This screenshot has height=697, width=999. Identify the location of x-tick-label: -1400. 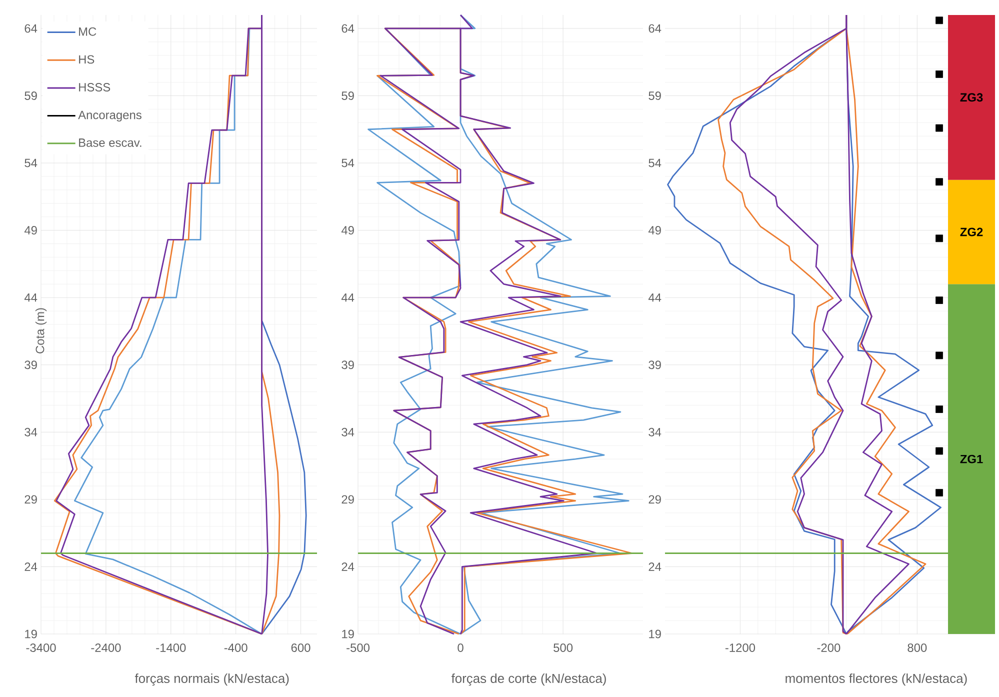
(171, 648).